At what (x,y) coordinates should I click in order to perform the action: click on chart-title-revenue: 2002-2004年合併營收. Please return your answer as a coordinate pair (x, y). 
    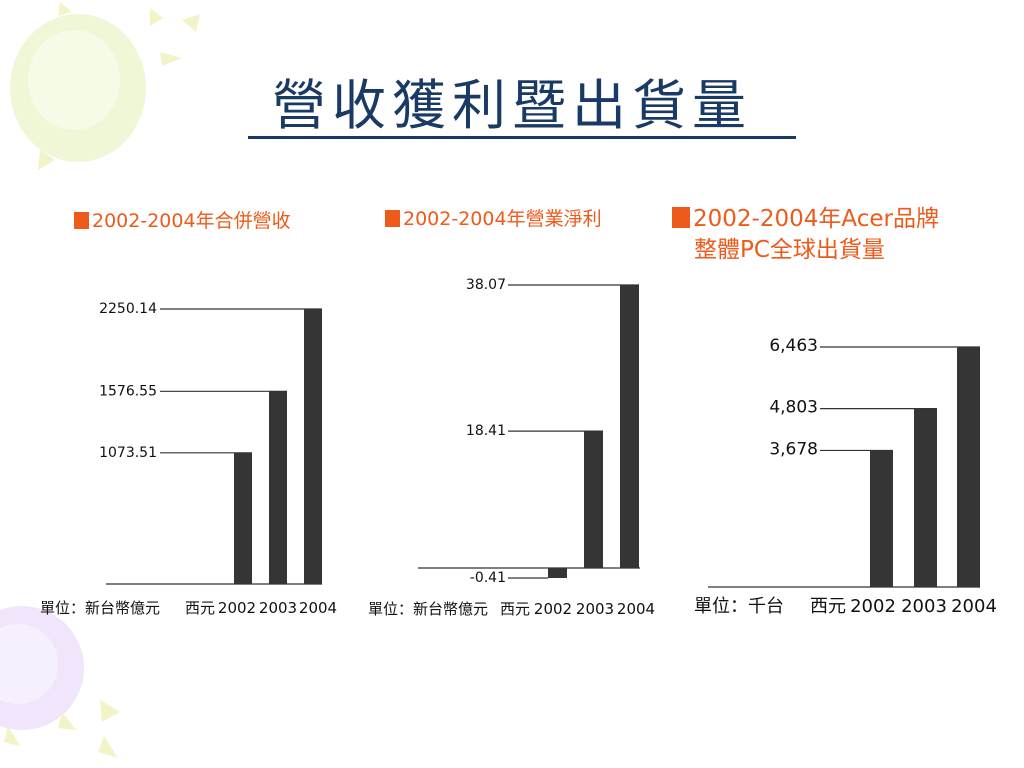
    Looking at the image, I should click on (182, 219).